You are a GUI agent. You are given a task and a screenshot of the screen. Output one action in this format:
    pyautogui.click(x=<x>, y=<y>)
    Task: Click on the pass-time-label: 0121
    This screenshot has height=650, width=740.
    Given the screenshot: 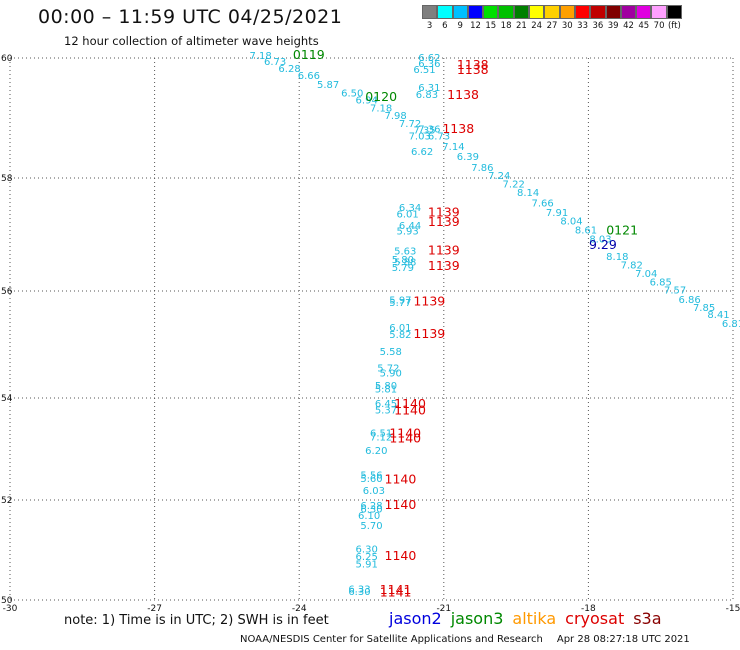 What is the action you would take?
    pyautogui.click(x=622, y=230)
    